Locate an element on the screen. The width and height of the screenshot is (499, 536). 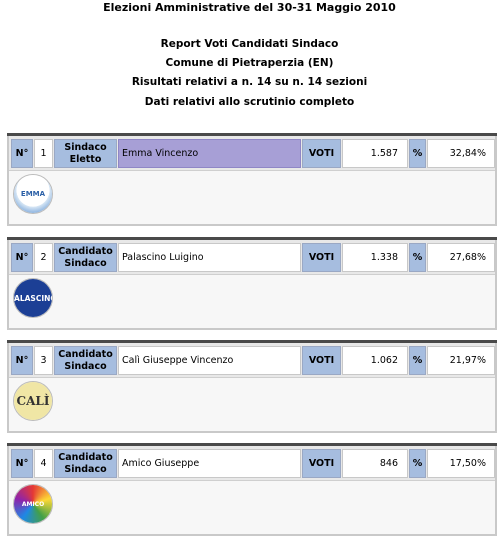
party-logo: EMMA is located at coordinates (33, 194).